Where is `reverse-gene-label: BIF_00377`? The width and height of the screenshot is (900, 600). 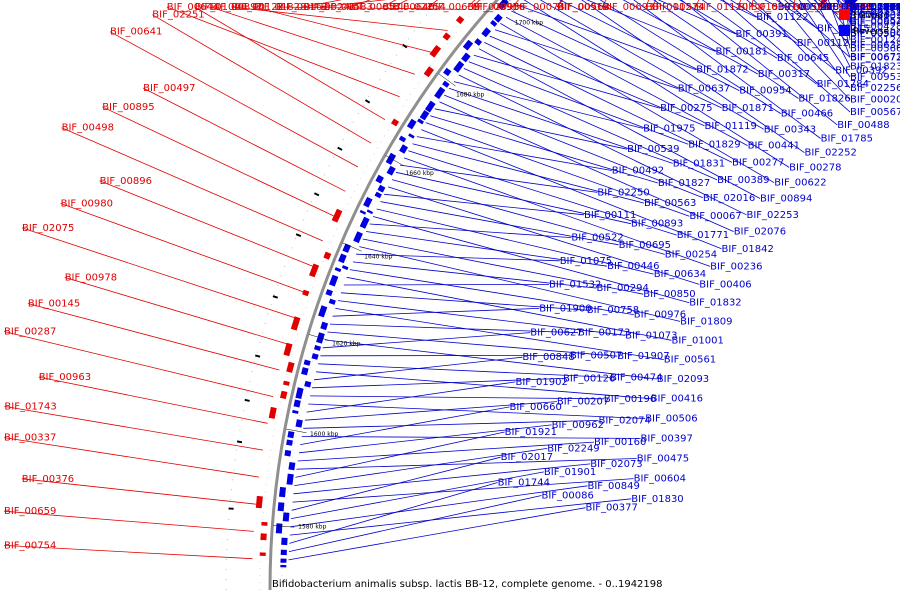 reverse-gene-label: BIF_00377 is located at coordinates (612, 508).